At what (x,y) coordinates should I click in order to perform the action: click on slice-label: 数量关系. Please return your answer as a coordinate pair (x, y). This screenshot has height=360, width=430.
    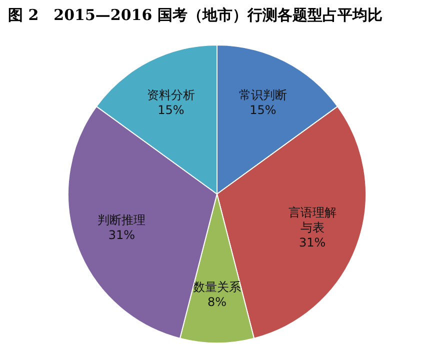
    Looking at the image, I should click on (217, 287).